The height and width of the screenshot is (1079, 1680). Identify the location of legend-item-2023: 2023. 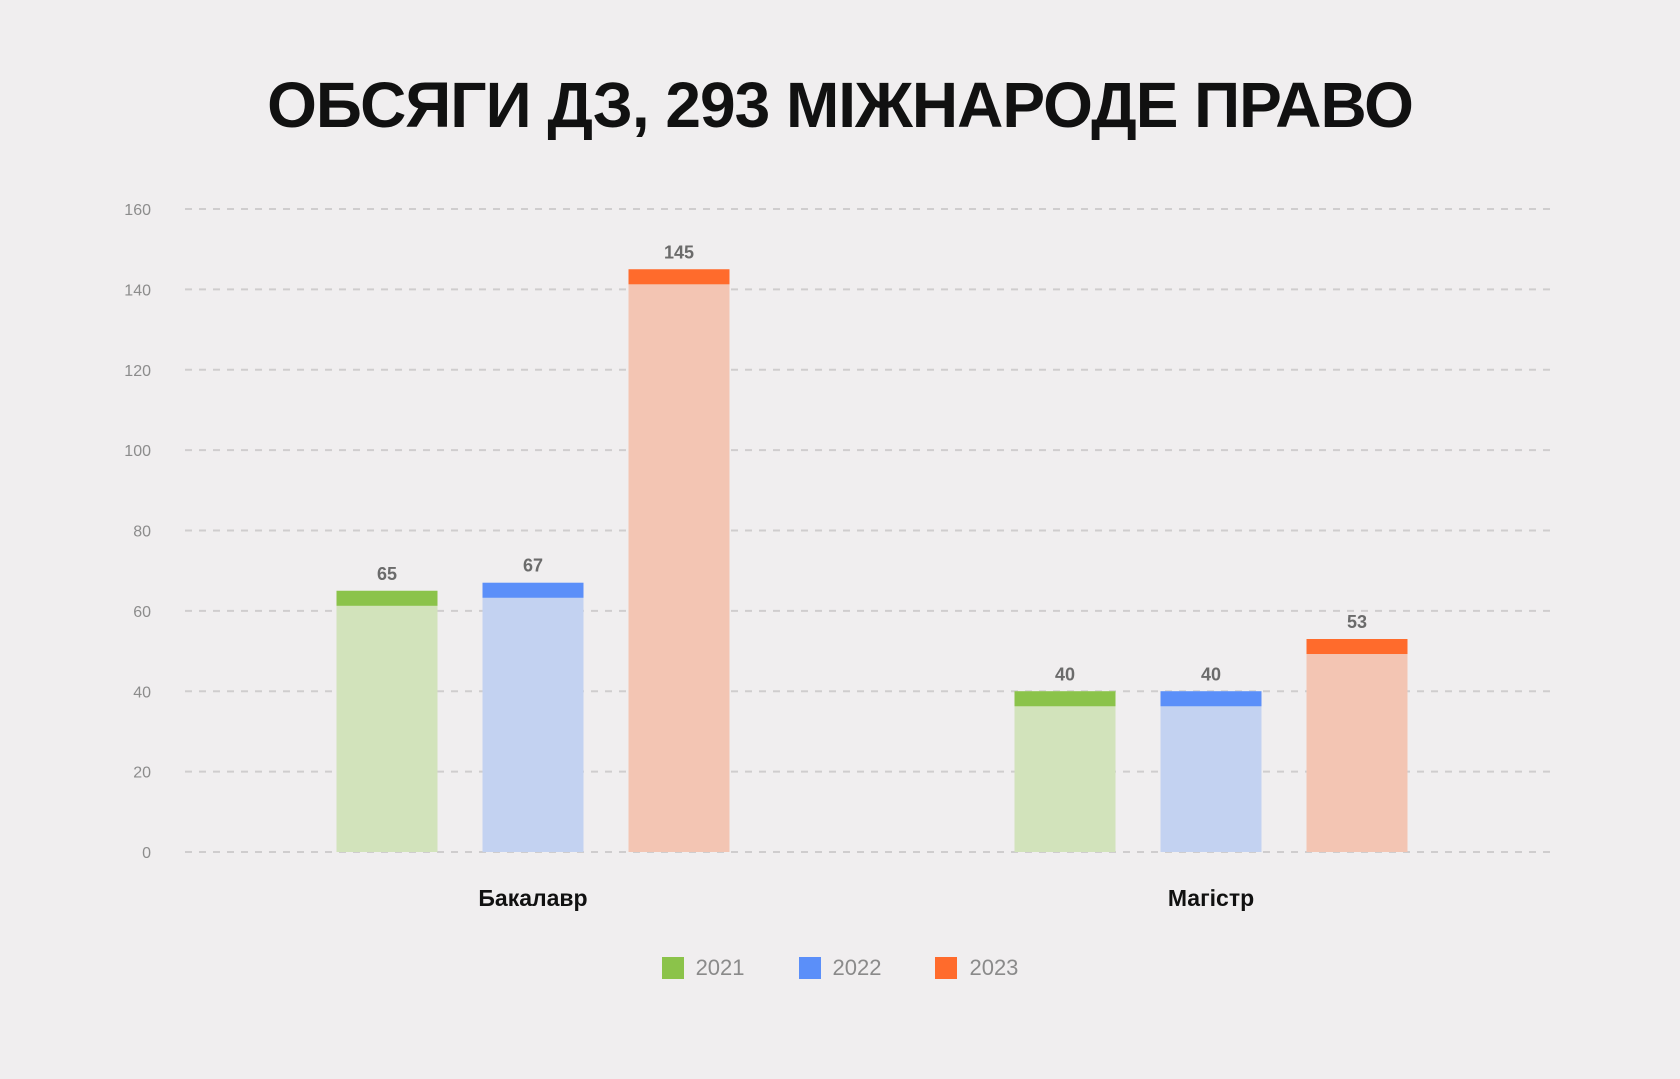
(976, 968).